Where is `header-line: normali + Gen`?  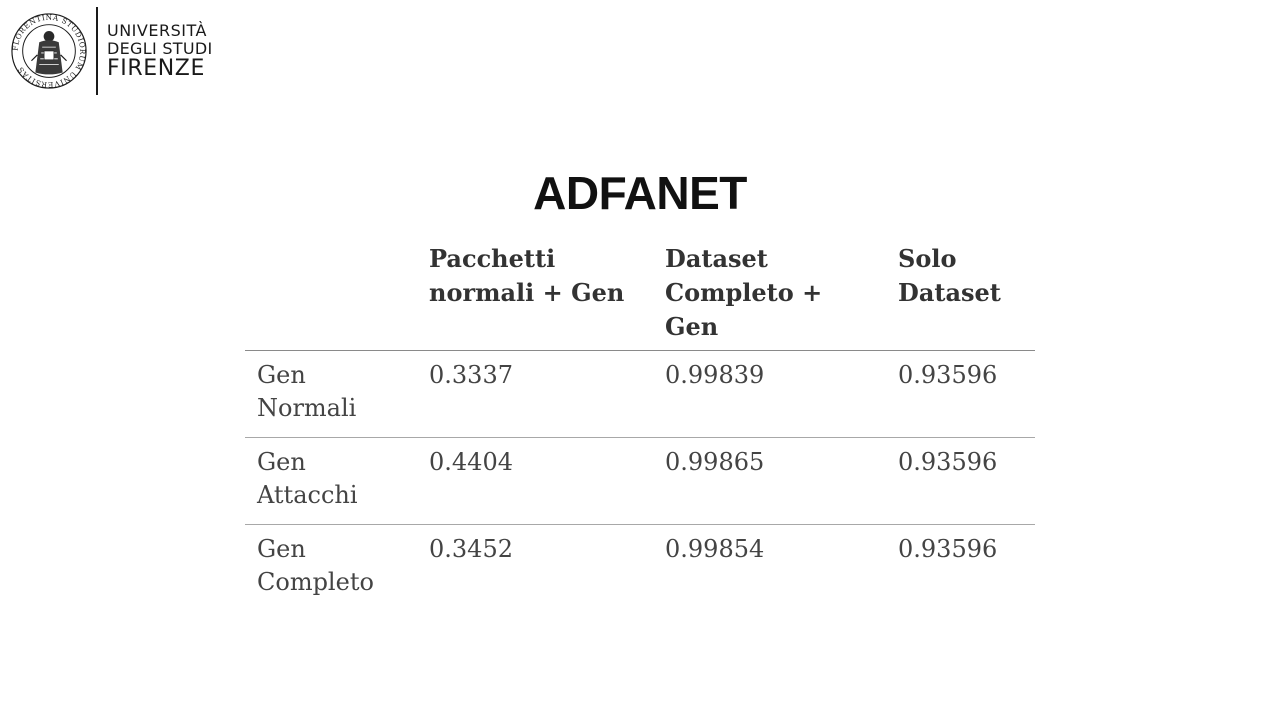 header-line: normali + Gen is located at coordinates (527, 292).